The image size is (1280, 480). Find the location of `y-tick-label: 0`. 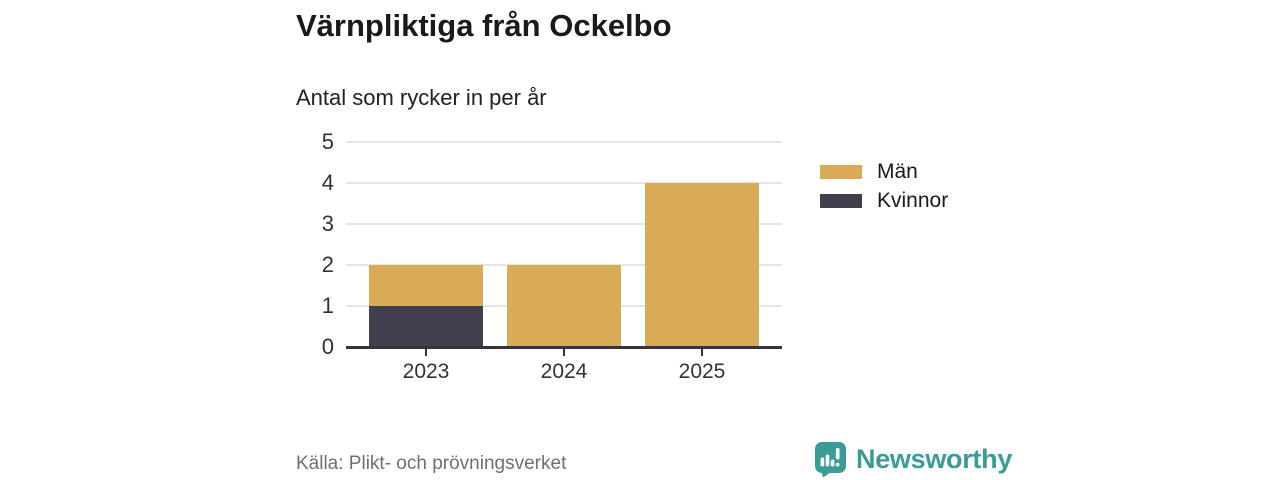

y-tick-label: 0 is located at coordinates (327, 346).